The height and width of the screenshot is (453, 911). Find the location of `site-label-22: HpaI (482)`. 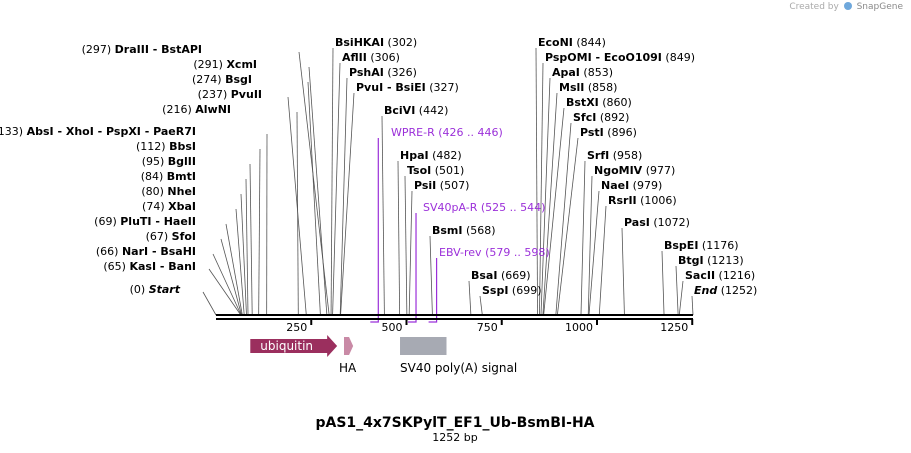

site-label-22: HpaI (482) is located at coordinates (431, 155).